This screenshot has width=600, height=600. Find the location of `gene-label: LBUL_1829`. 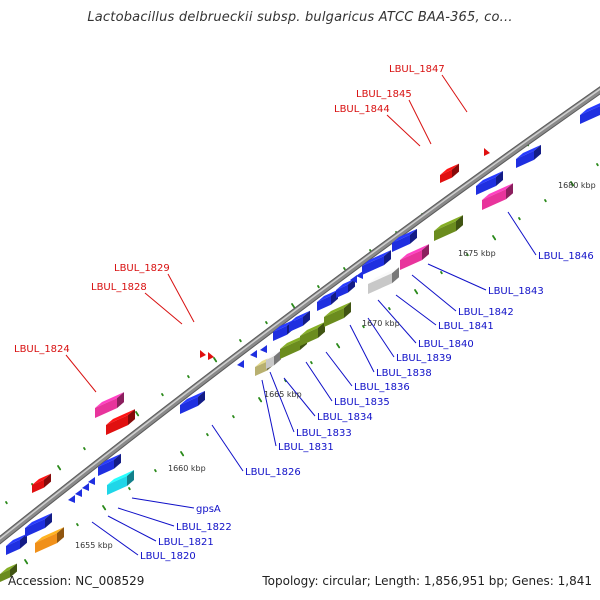

gene-label: LBUL_1829 is located at coordinates (142, 268).